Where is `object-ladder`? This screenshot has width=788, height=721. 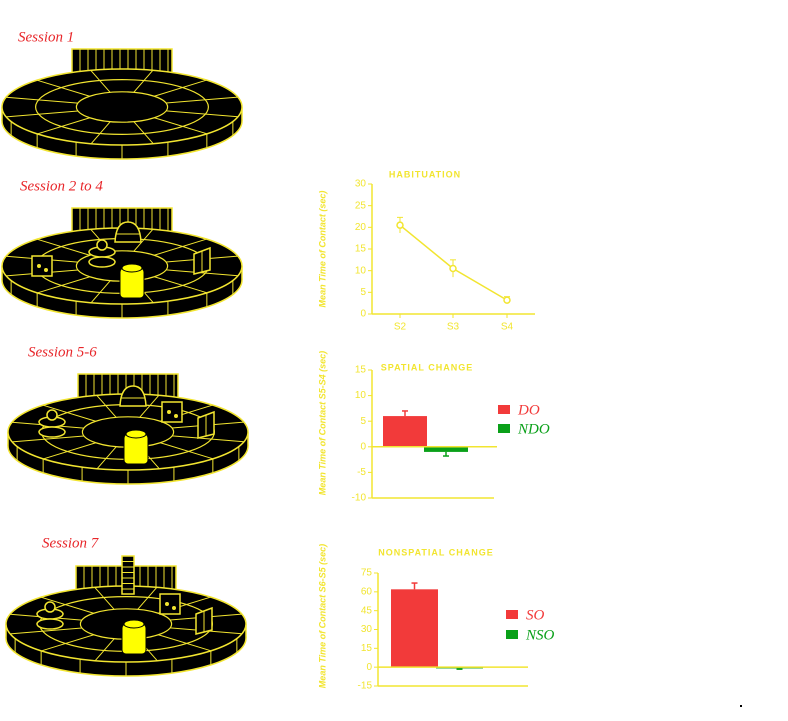 object-ladder is located at coordinates (128, 575).